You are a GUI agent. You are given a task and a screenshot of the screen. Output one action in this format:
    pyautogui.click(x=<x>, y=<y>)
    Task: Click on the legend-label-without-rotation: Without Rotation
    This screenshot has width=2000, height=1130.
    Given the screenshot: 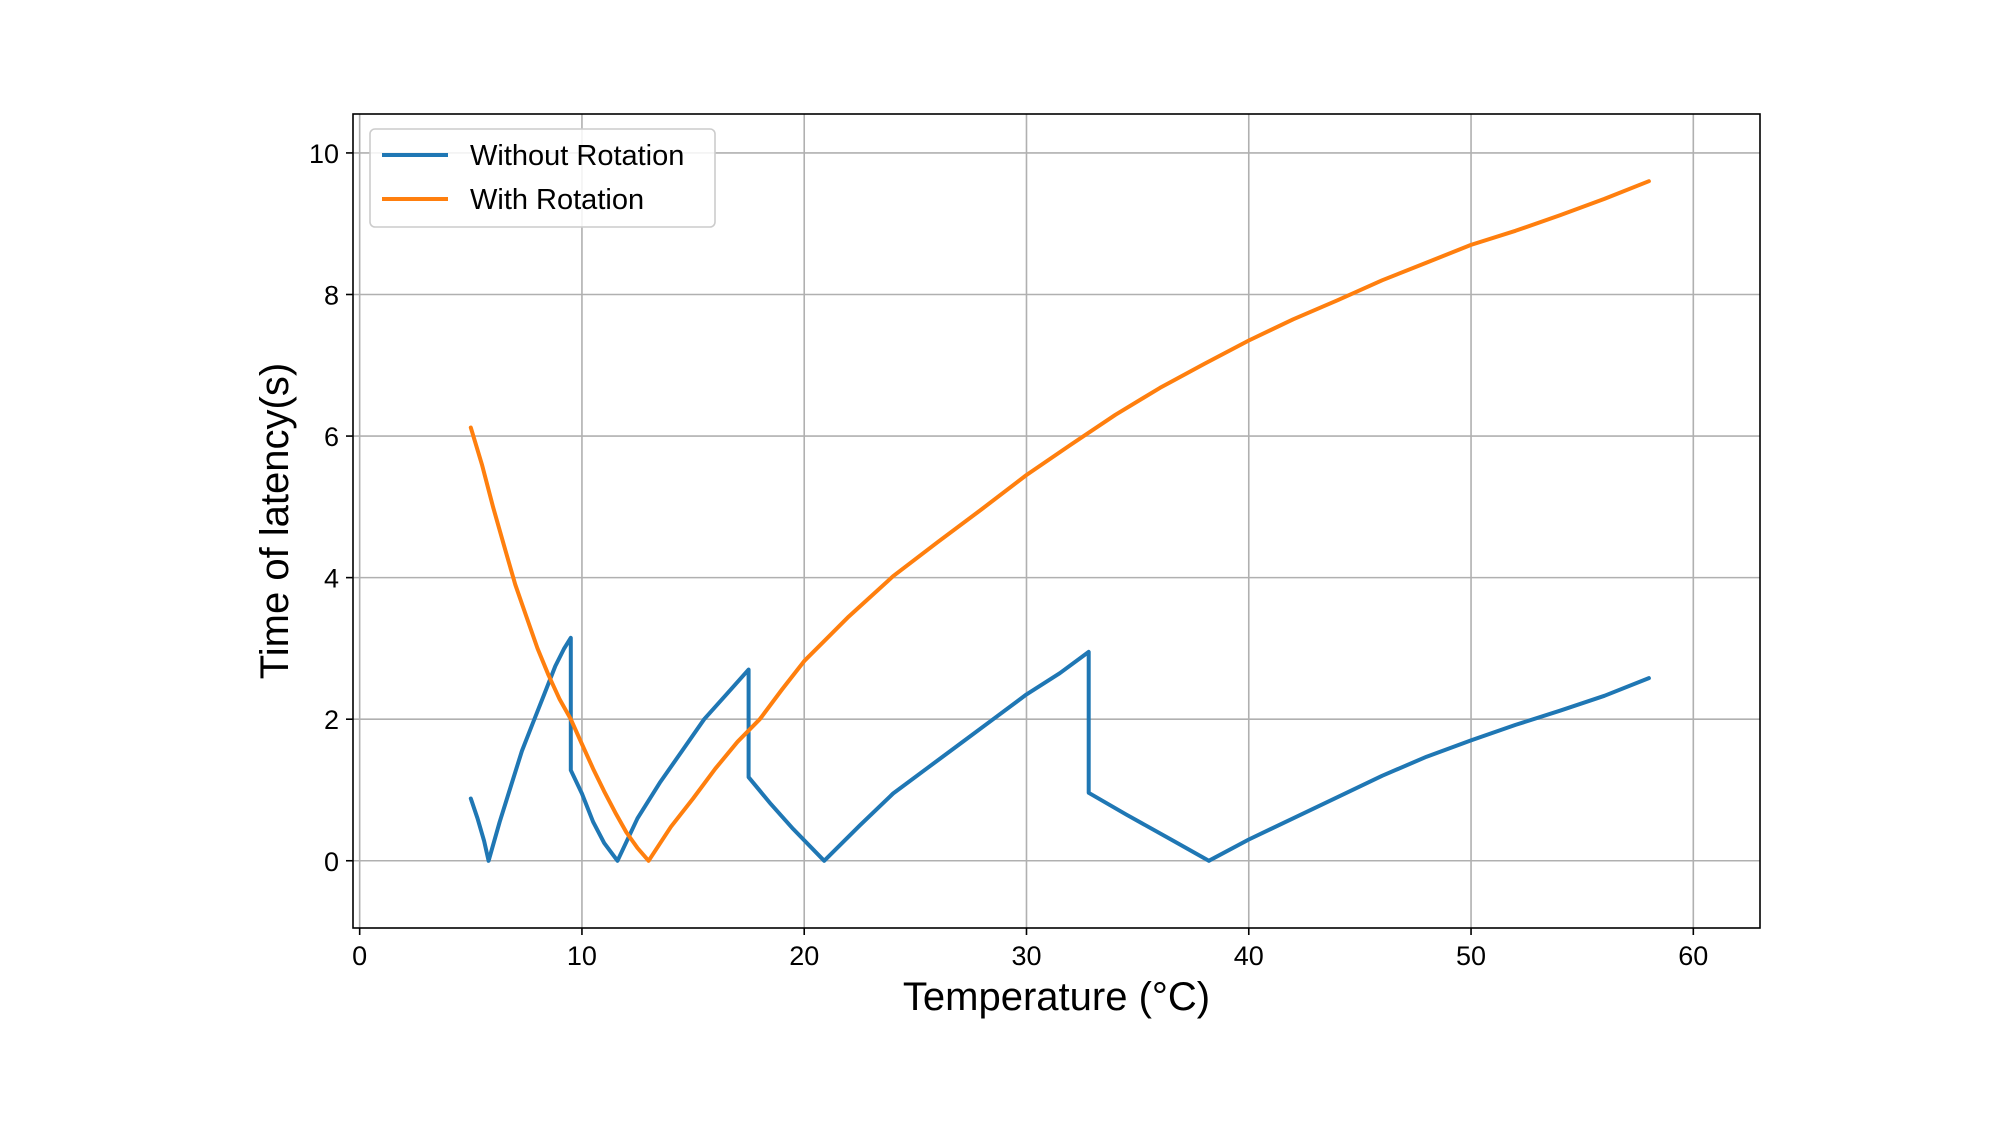 What is the action you would take?
    pyautogui.click(x=577, y=156)
    